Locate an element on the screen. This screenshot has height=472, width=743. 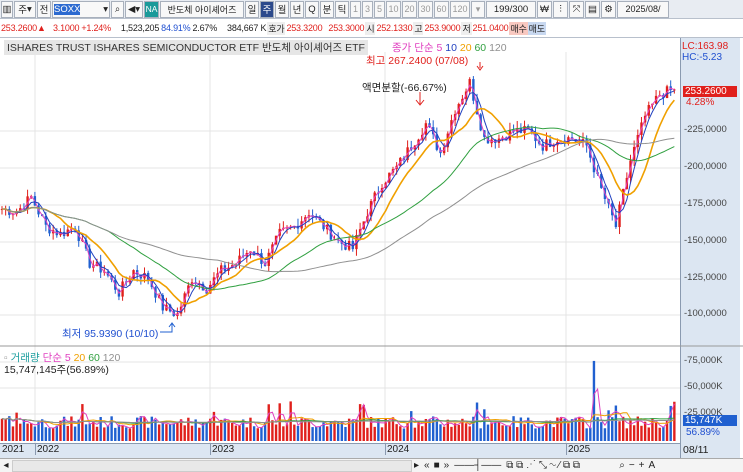
magnifier-icon: ⌕ is located at coordinates (622, 465).